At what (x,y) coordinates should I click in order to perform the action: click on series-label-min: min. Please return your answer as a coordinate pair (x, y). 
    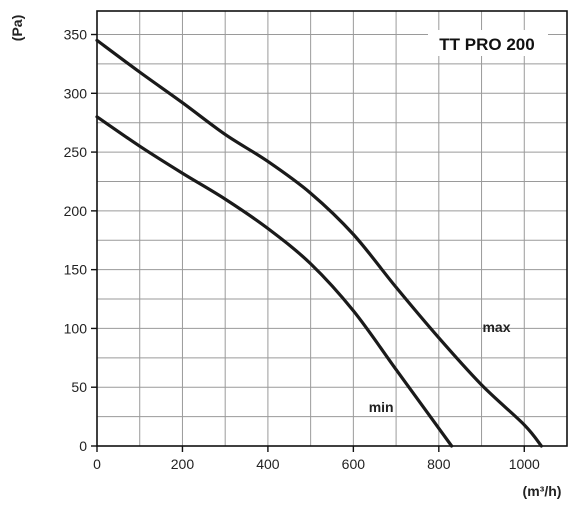
    Looking at the image, I should click on (381, 407).